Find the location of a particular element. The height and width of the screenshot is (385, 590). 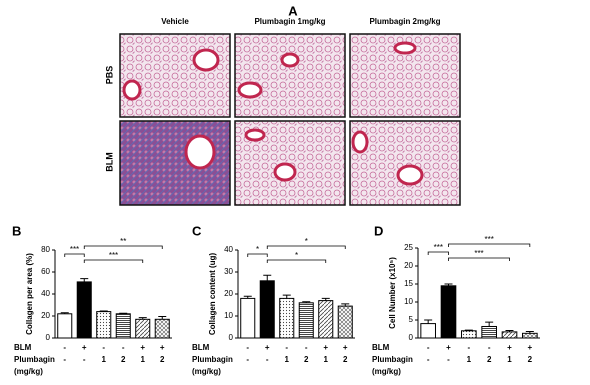

panel-label: C is located at coordinates (197, 230).